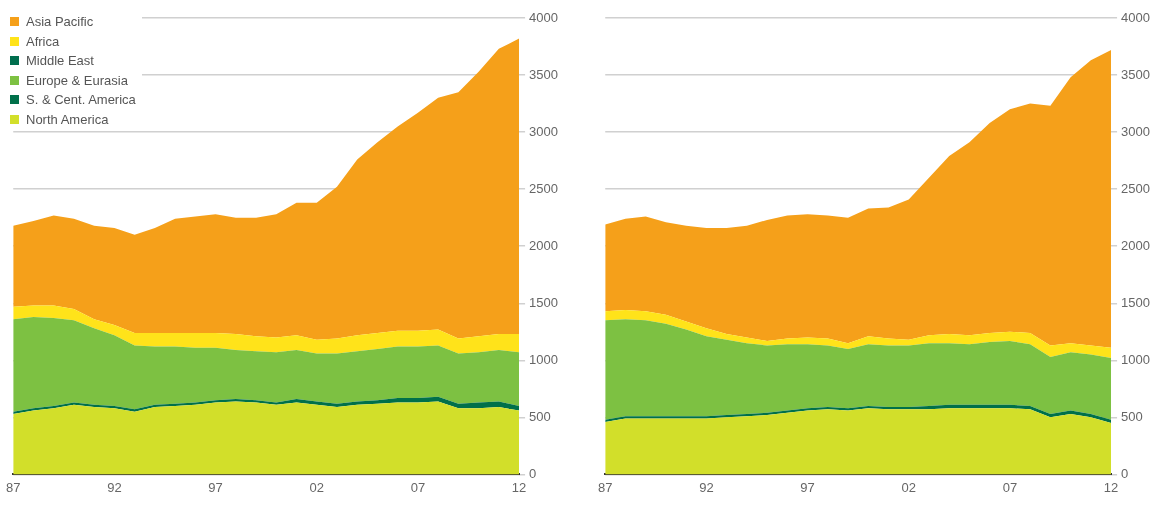  Describe the element at coordinates (60, 61) in the screenshot. I see `legend-label: Middle East` at that location.